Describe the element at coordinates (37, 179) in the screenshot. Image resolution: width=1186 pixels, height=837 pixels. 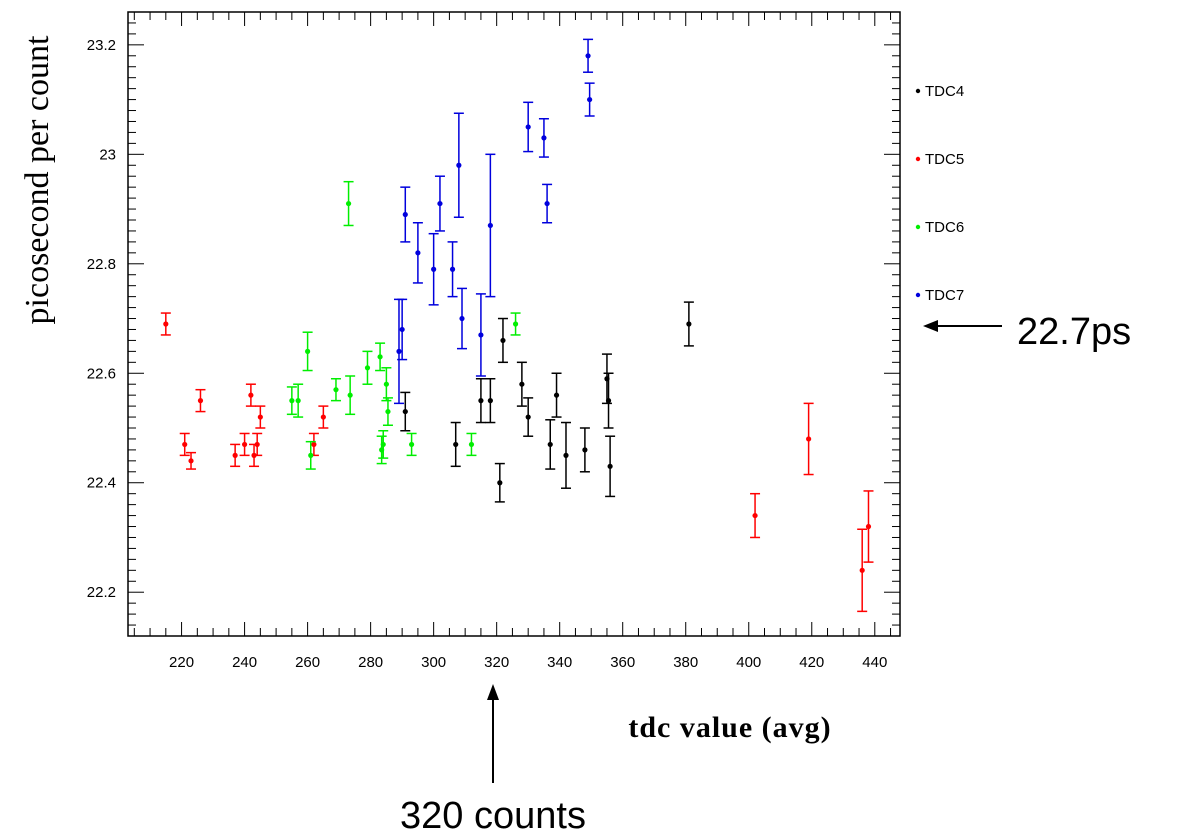
I see `y-axis-title: picosecond per count` at that location.